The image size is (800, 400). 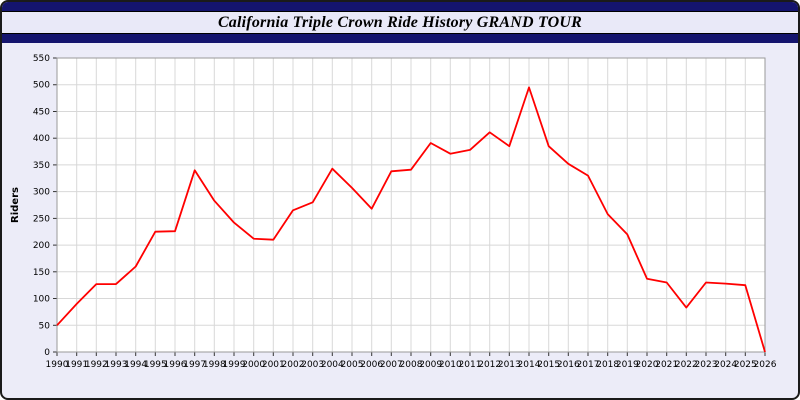 What do you see at coordinates (41, 246) in the screenshot?
I see `svg-text: 200` at bounding box center [41, 246].